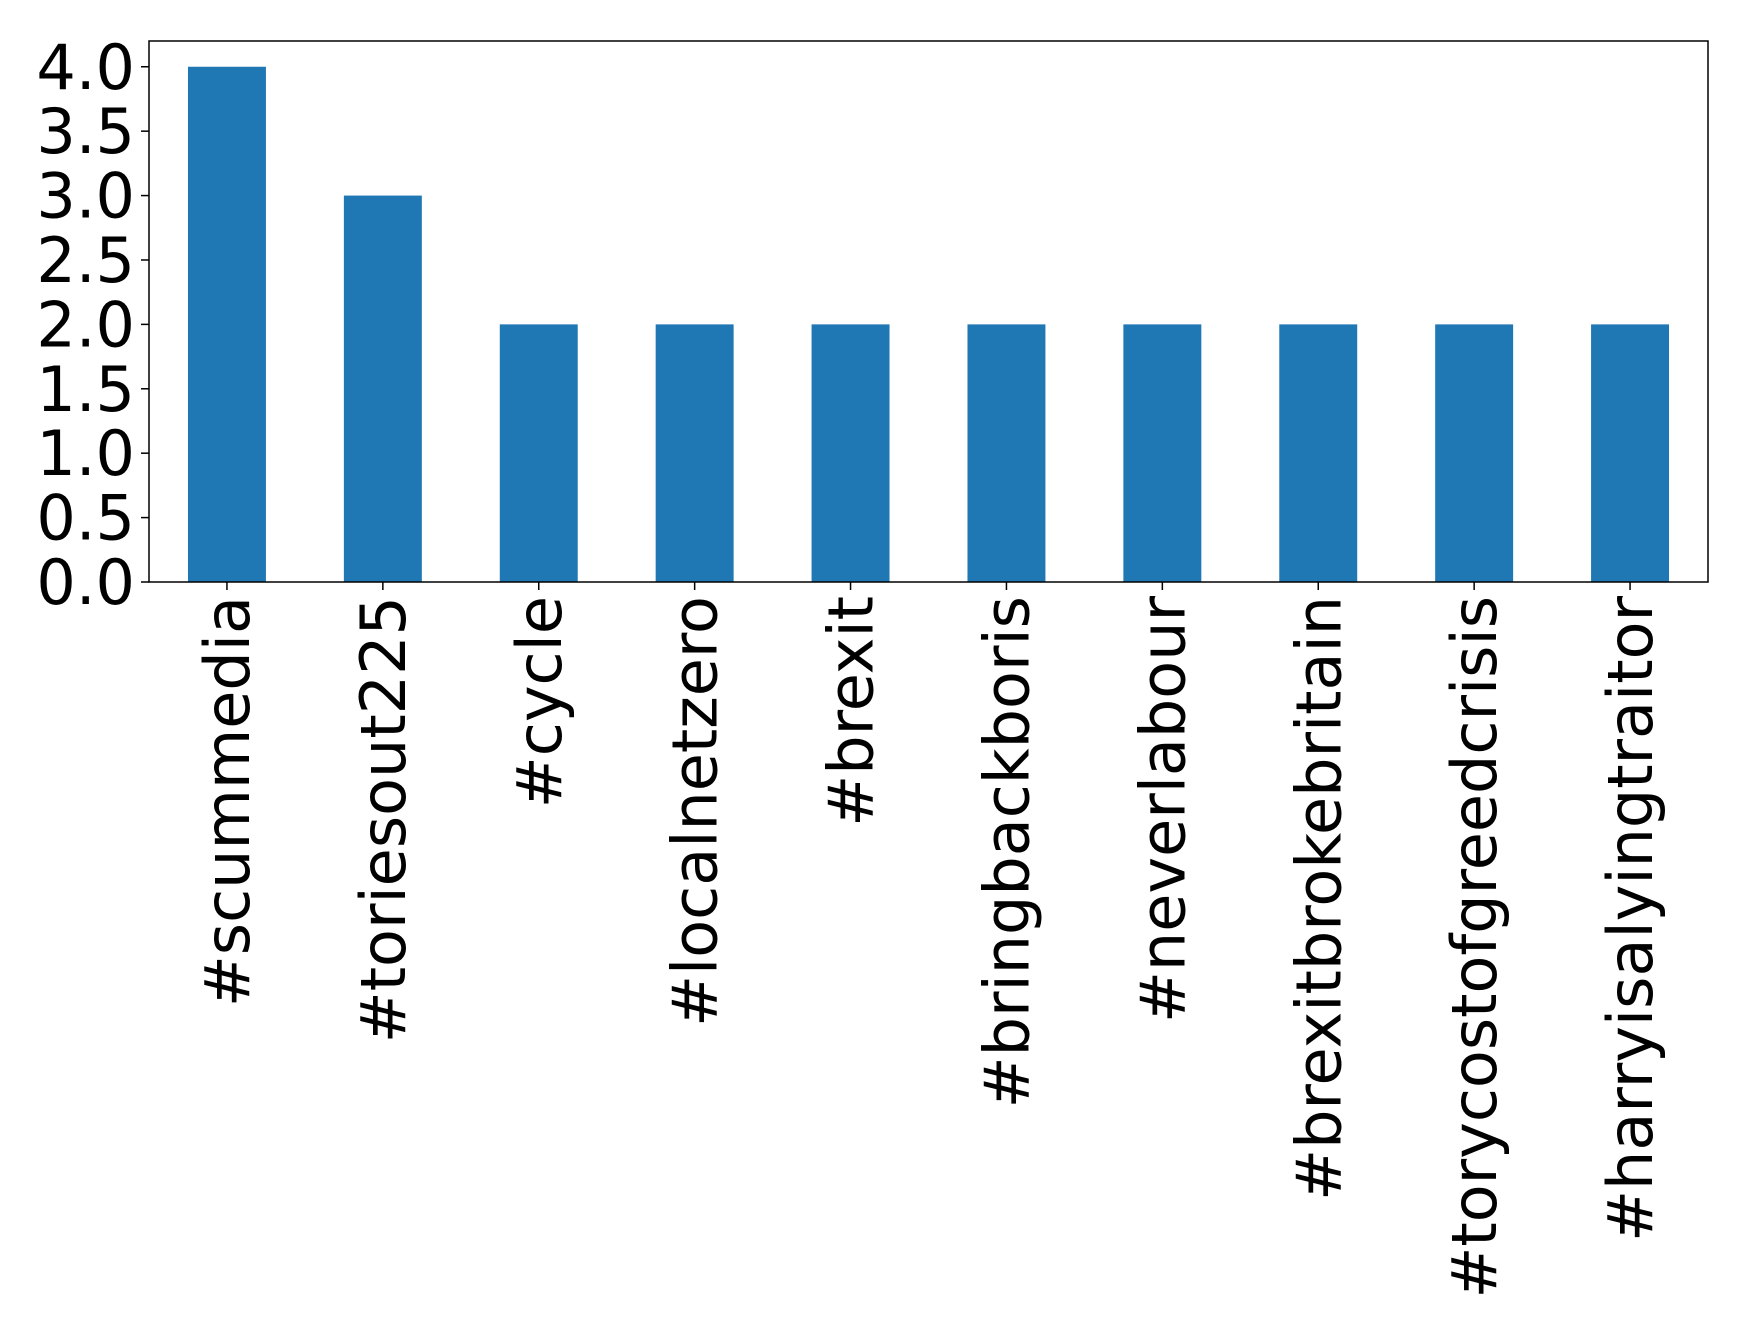 This screenshot has width=1739, height=1337. I want to click on x-tick-label: #brexit, so click(851, 711).